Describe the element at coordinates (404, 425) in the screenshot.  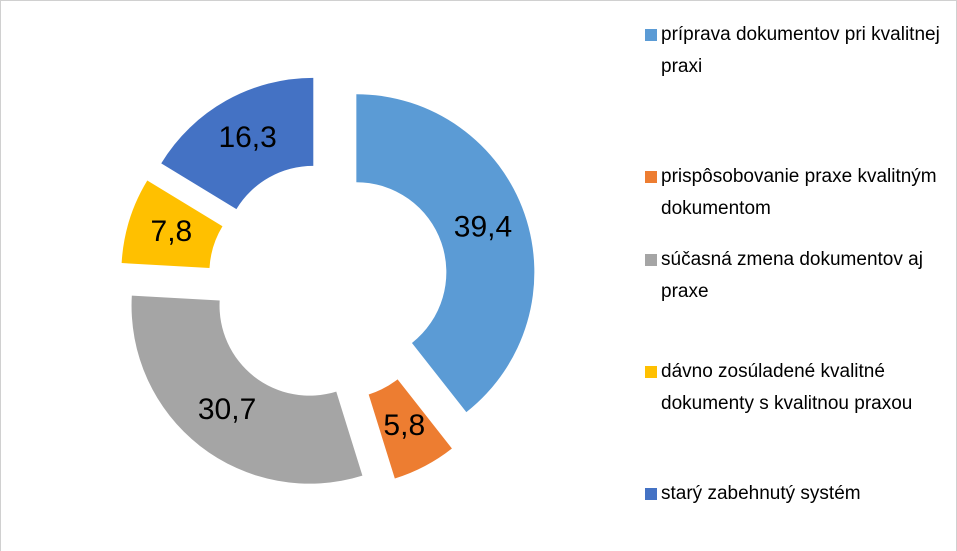
I see `data-label: 5,8` at that location.